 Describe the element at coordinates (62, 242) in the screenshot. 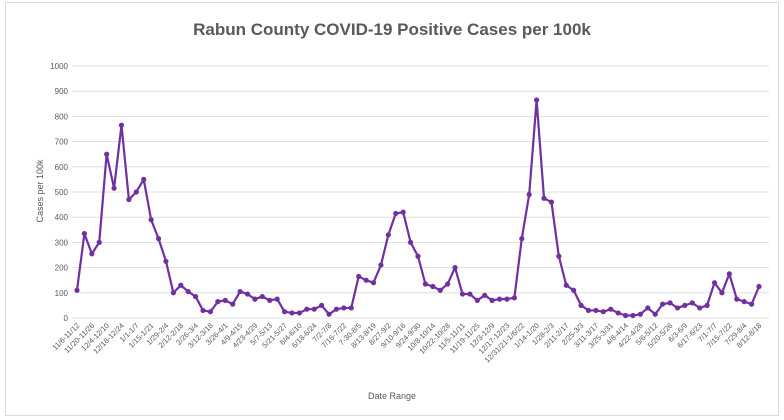

I see `y-tick-label: 300` at that location.